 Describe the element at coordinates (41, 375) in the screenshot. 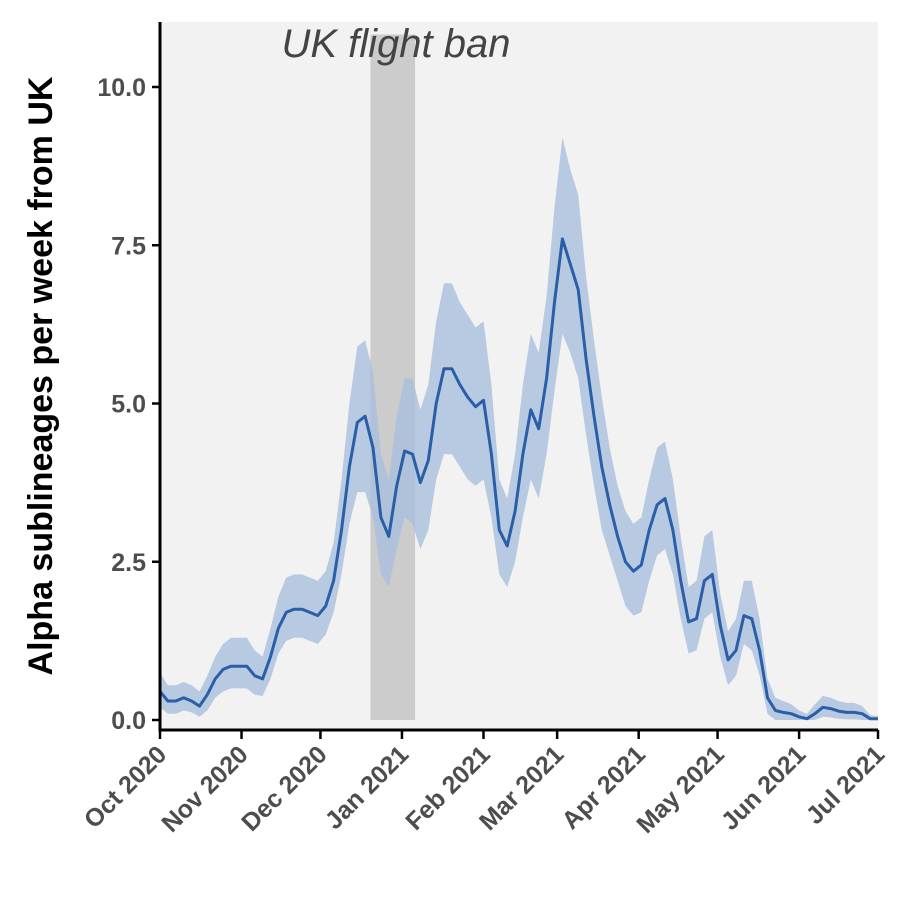

I see `y-axis-label: Alpha sublineages per week from UK` at that location.